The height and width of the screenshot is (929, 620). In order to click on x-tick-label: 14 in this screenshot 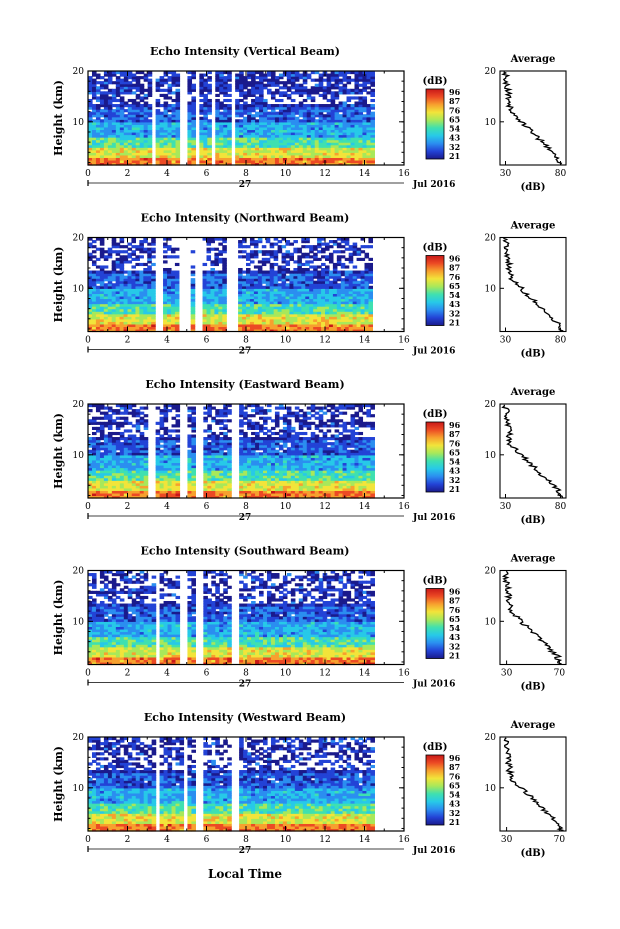, I will do `click(365, 341)`.